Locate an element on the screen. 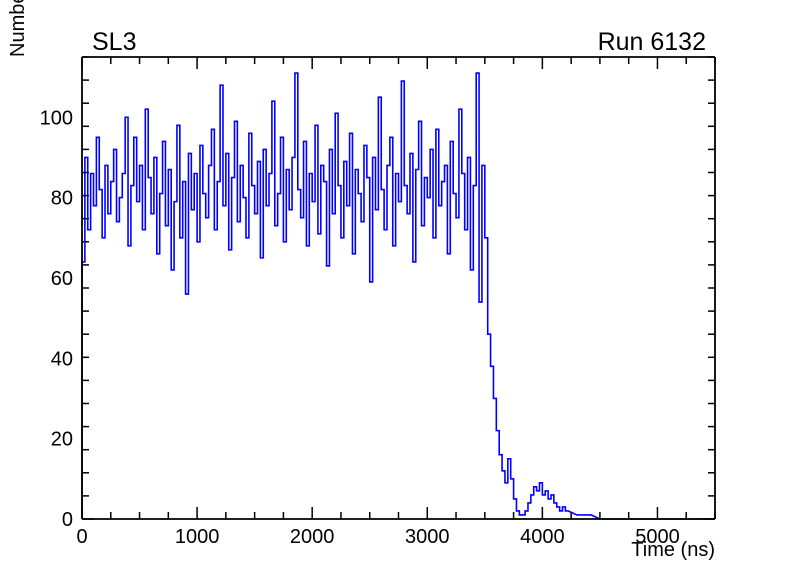  y-tick-label: 100 is located at coordinates (56, 118).